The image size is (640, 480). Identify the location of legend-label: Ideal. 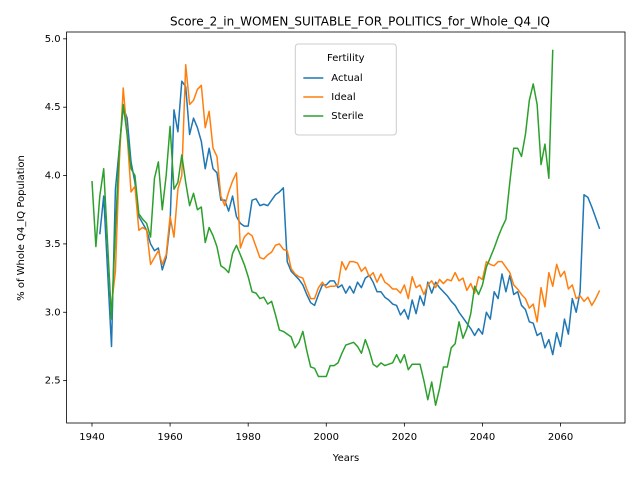
(343, 97).